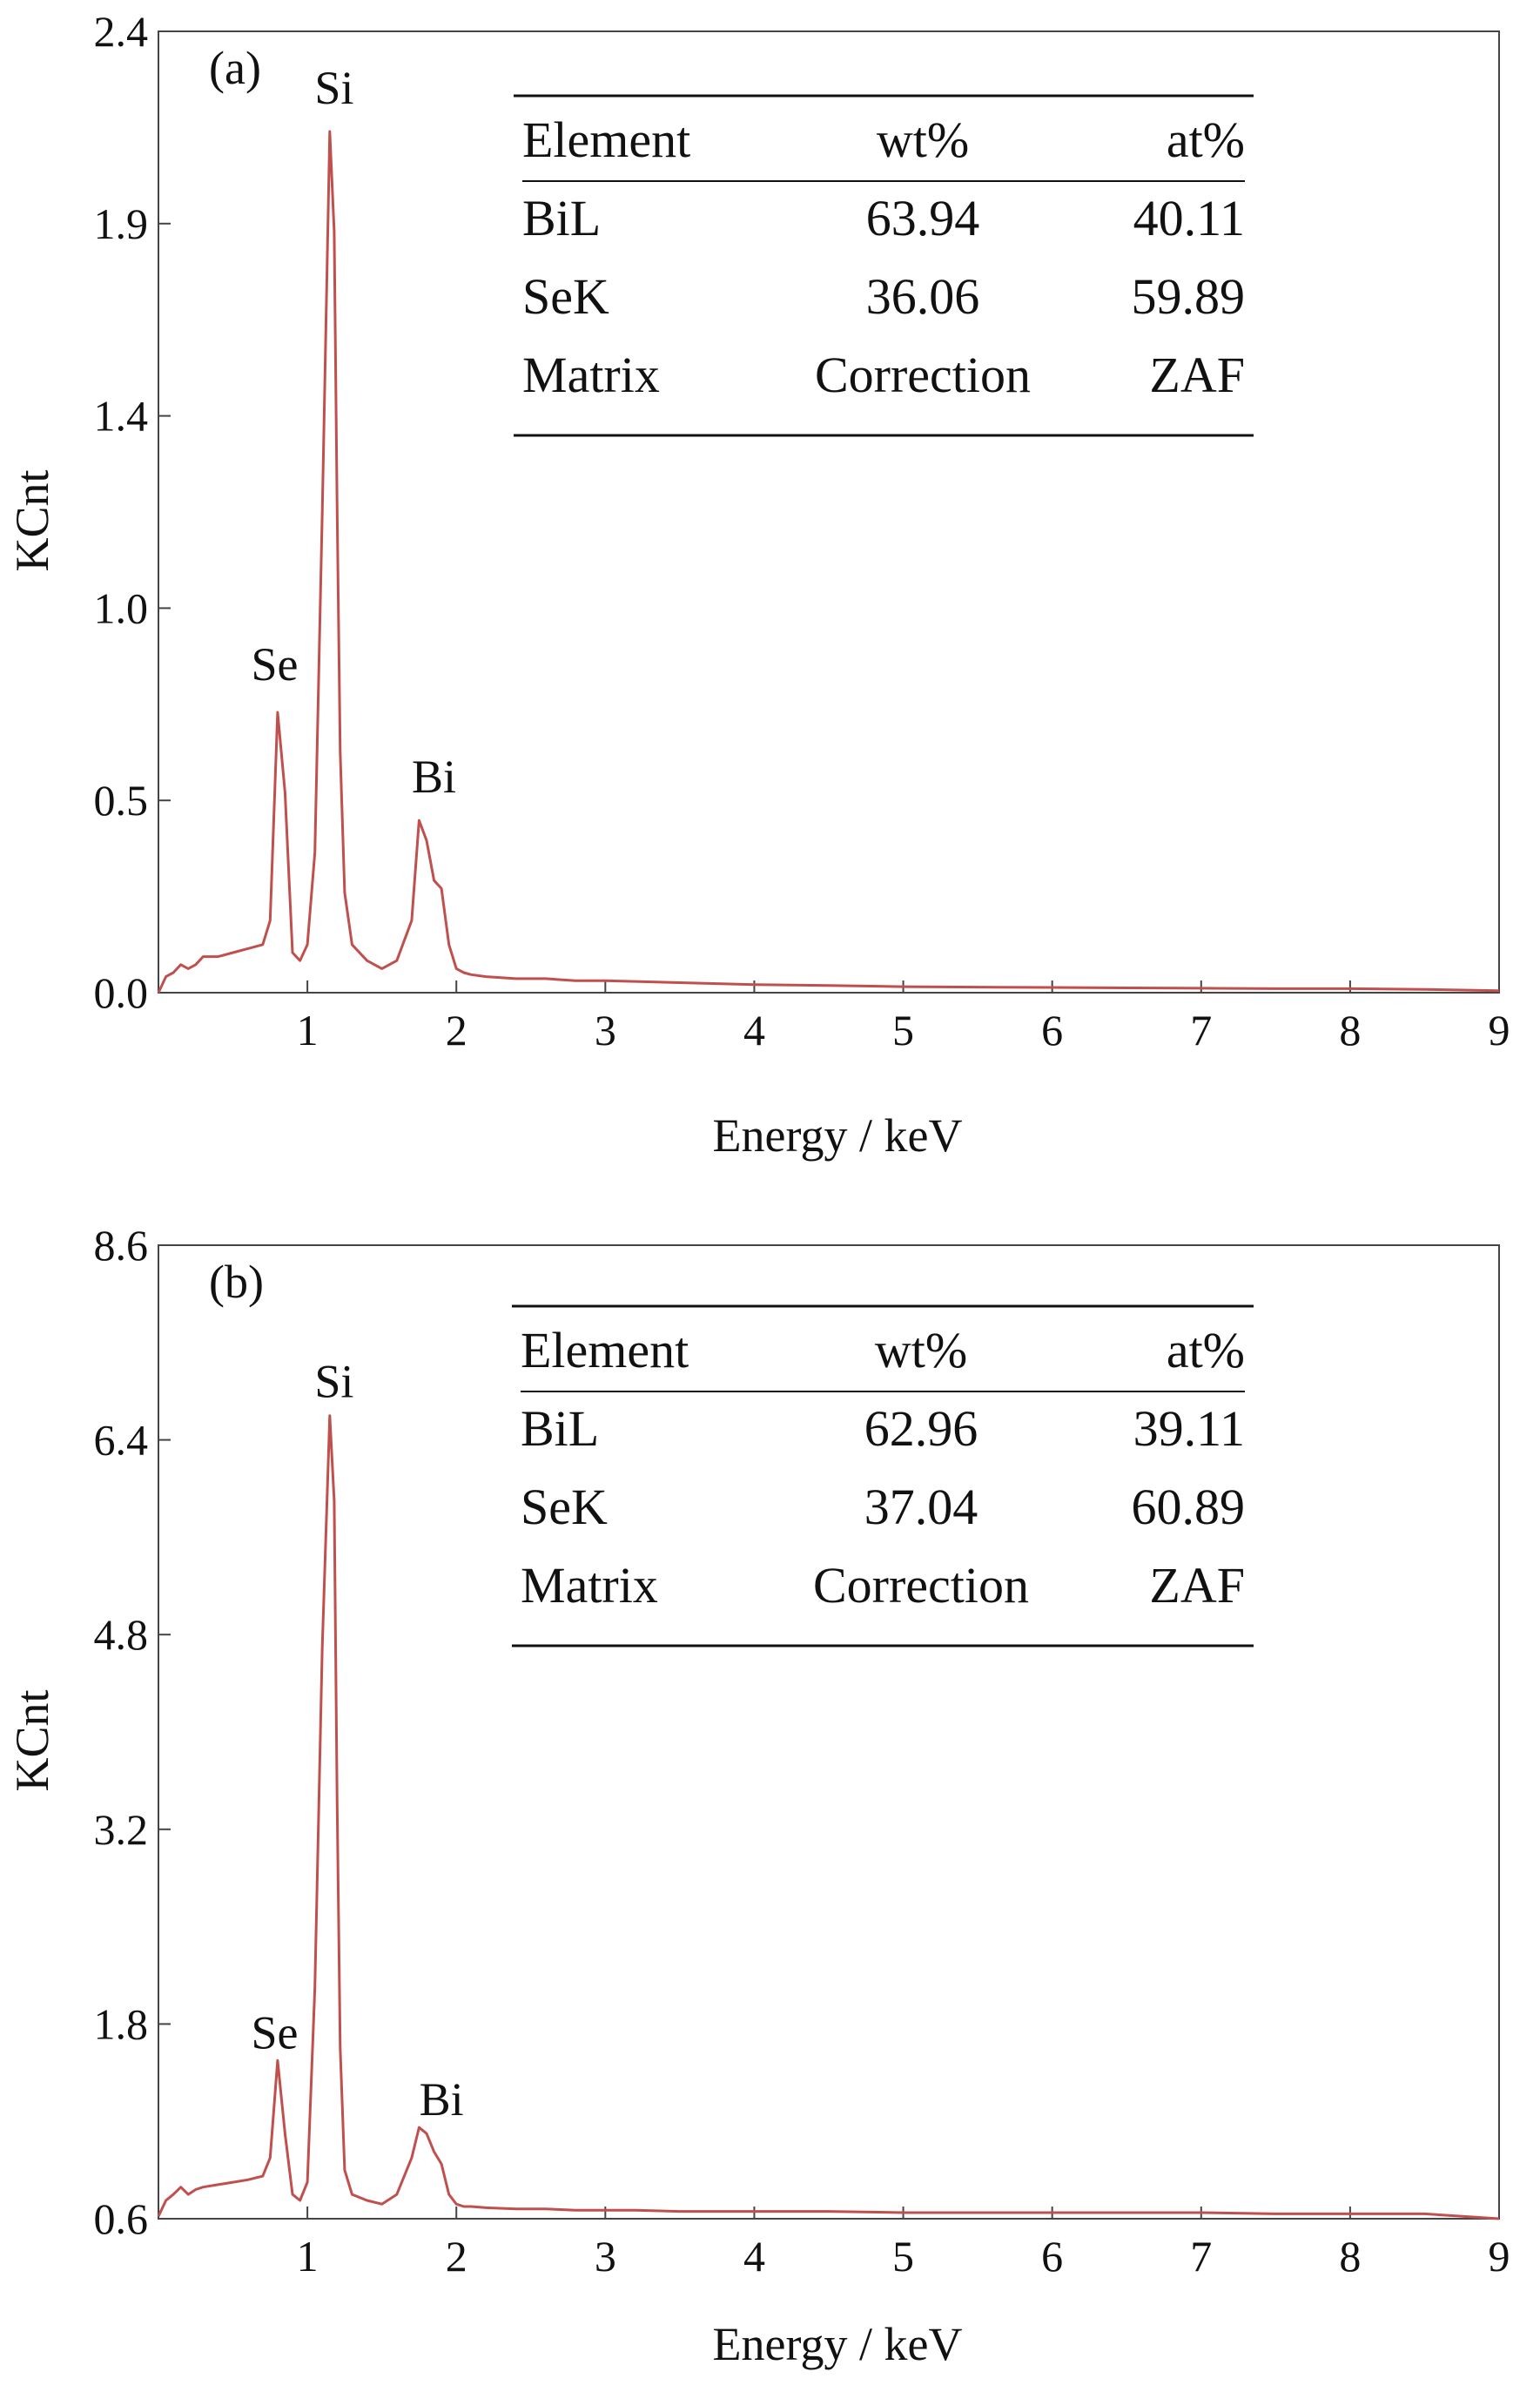 This screenshot has height=2392, width=1540. Describe the element at coordinates (121, 224) in the screenshot. I see `y-tick-label: 1.9` at that location.